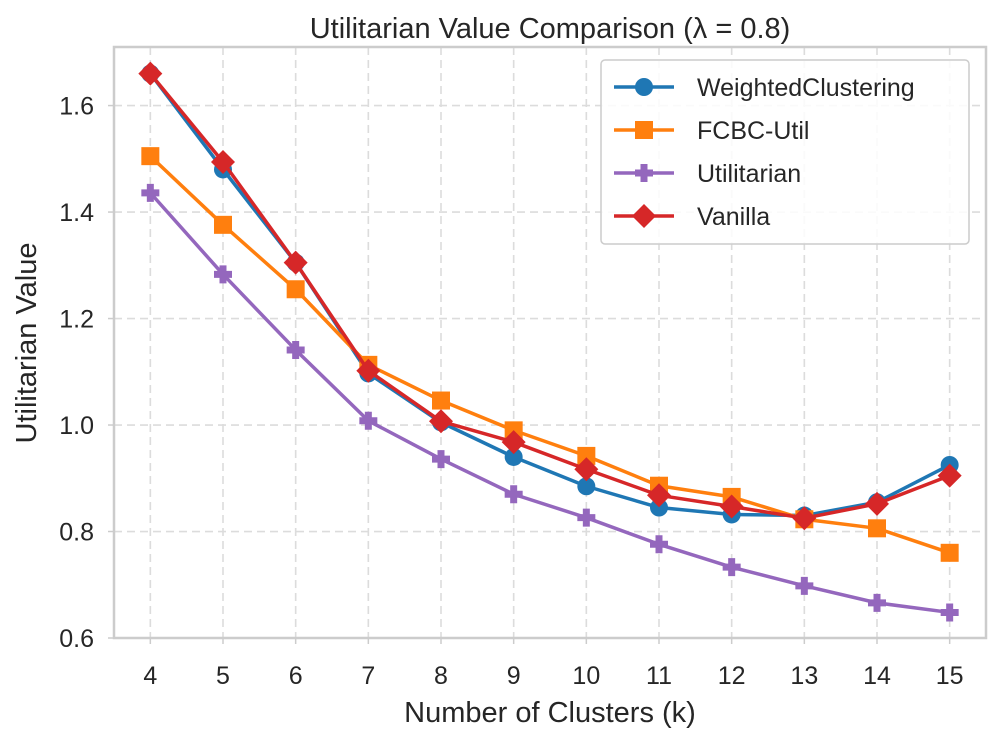  I want to click on legend-label-fcbc-util: FCBC-Util, so click(753, 131).